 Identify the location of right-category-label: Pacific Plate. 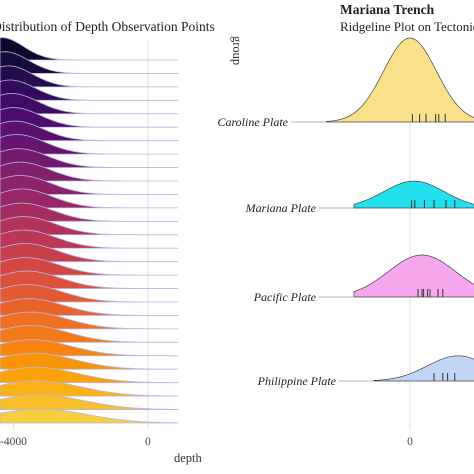
(285, 297).